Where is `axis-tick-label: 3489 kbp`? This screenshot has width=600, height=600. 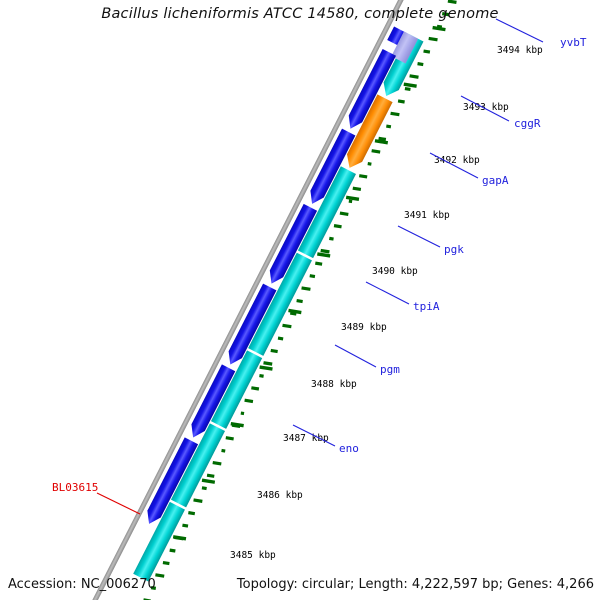
axis-tick-label: 3489 kbp is located at coordinates (364, 327).